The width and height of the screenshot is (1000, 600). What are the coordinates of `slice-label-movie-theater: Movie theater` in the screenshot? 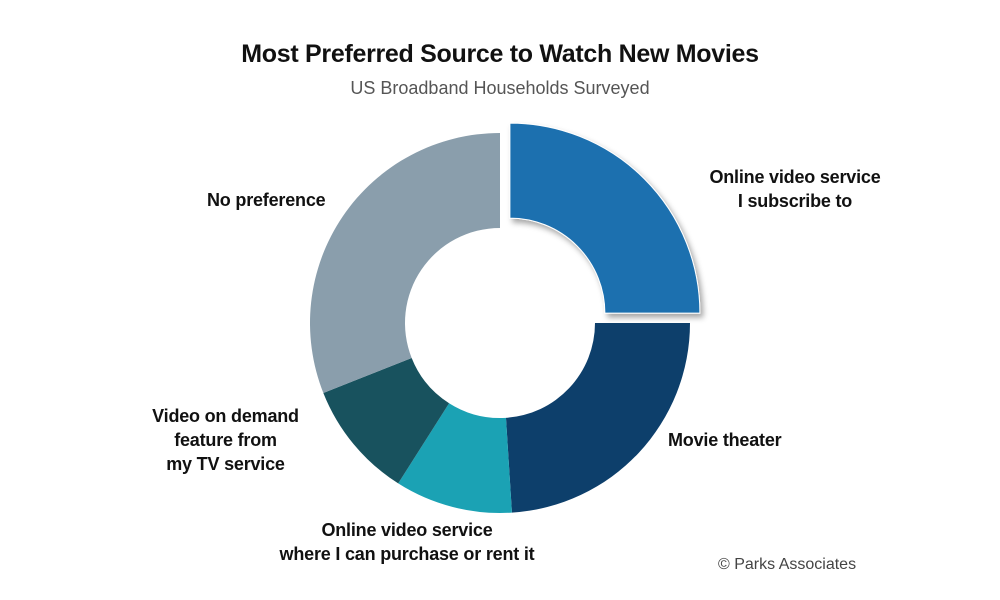 It's located at (725, 440).